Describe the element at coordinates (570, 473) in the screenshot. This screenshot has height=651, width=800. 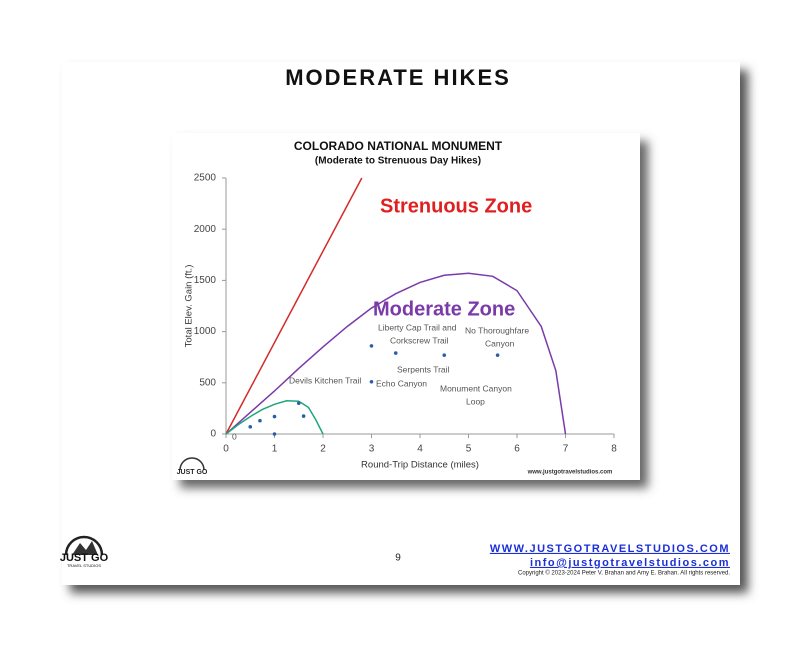
I see `chart-source: www.justgotravelstudios.com` at that location.